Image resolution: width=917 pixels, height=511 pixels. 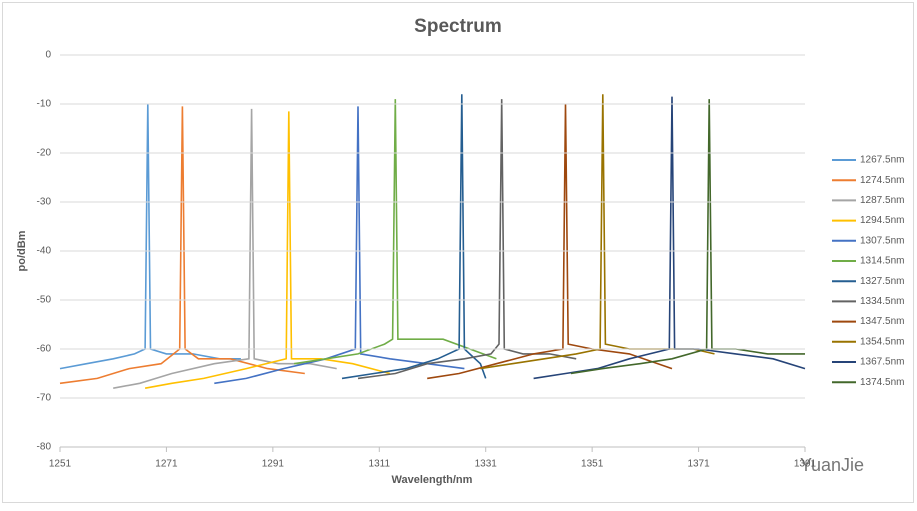 What do you see at coordinates (882, 301) in the screenshot?
I see `legend-label: 1334.5nm` at bounding box center [882, 301].